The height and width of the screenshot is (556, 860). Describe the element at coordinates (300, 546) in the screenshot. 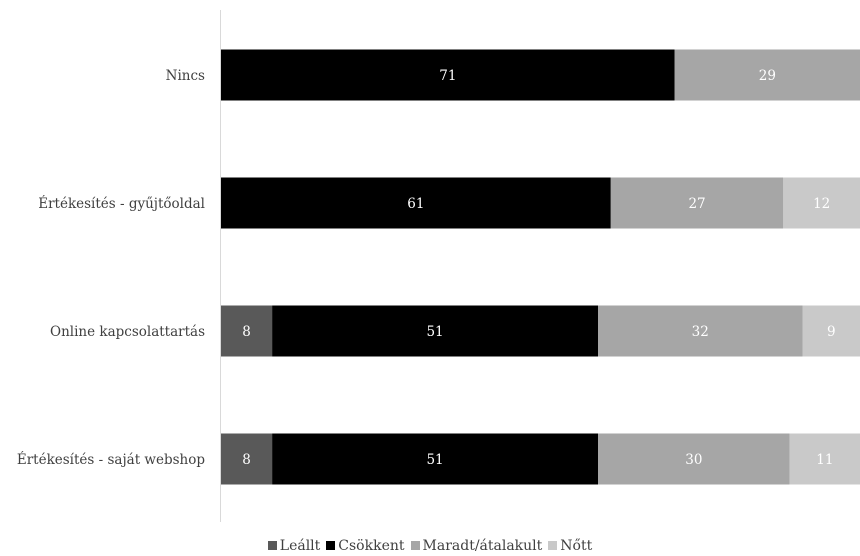

I see `legend-label-leallt: Leállt` at that location.